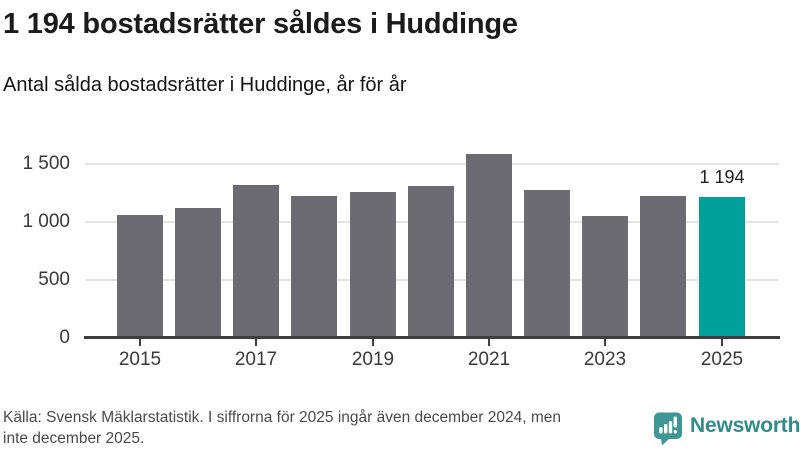 This screenshot has height=450, width=800. Describe the element at coordinates (140, 359) in the screenshot. I see `x-axis-label: 2015` at that location.